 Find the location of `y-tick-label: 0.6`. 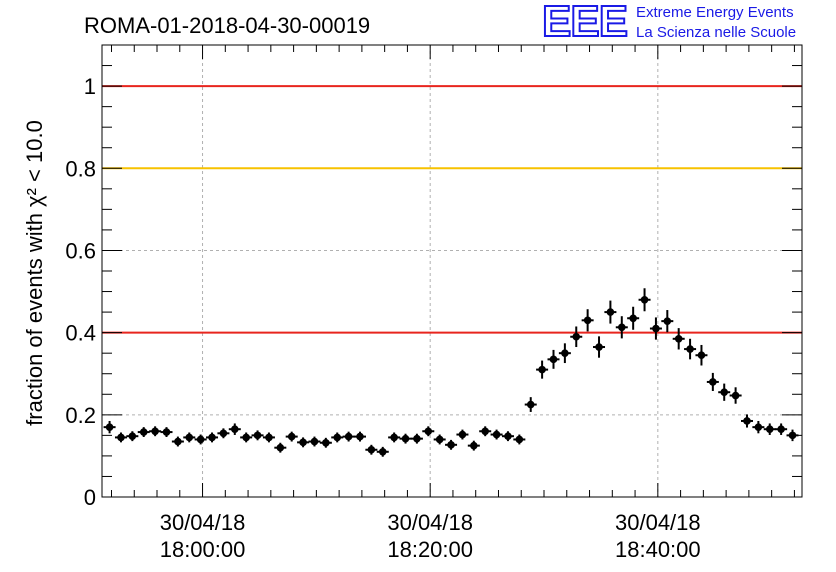

y-tick-label: 0.6 is located at coordinates (80, 250).